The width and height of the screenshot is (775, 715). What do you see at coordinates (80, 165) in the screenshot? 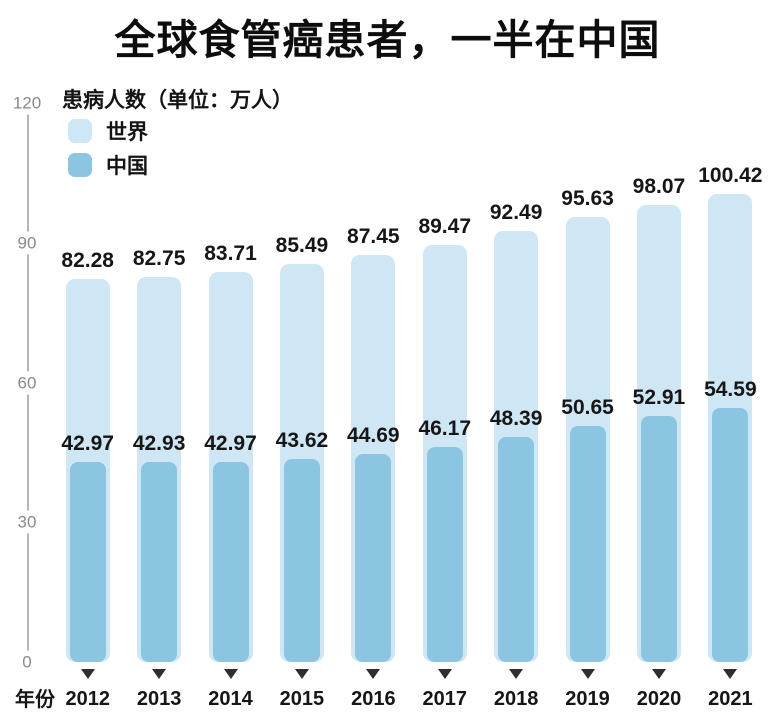
I see `legend-swatch-china-icon` at bounding box center [80, 165].